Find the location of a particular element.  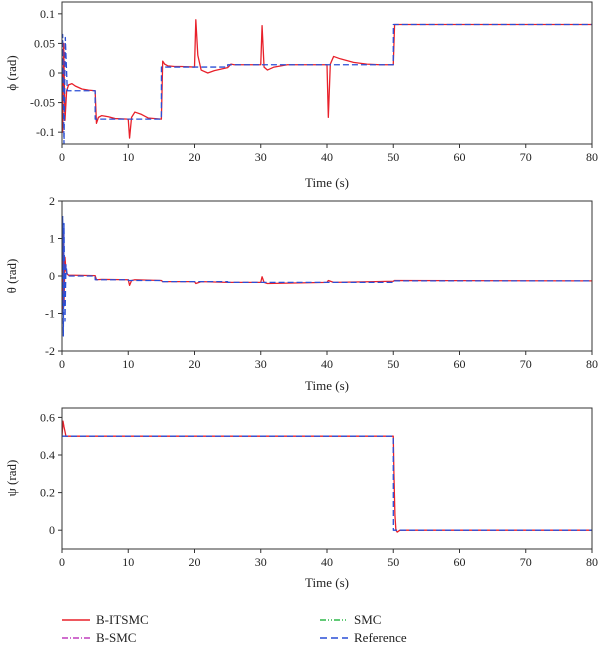

phi-xtick-label: 50 is located at coordinates (393, 157).